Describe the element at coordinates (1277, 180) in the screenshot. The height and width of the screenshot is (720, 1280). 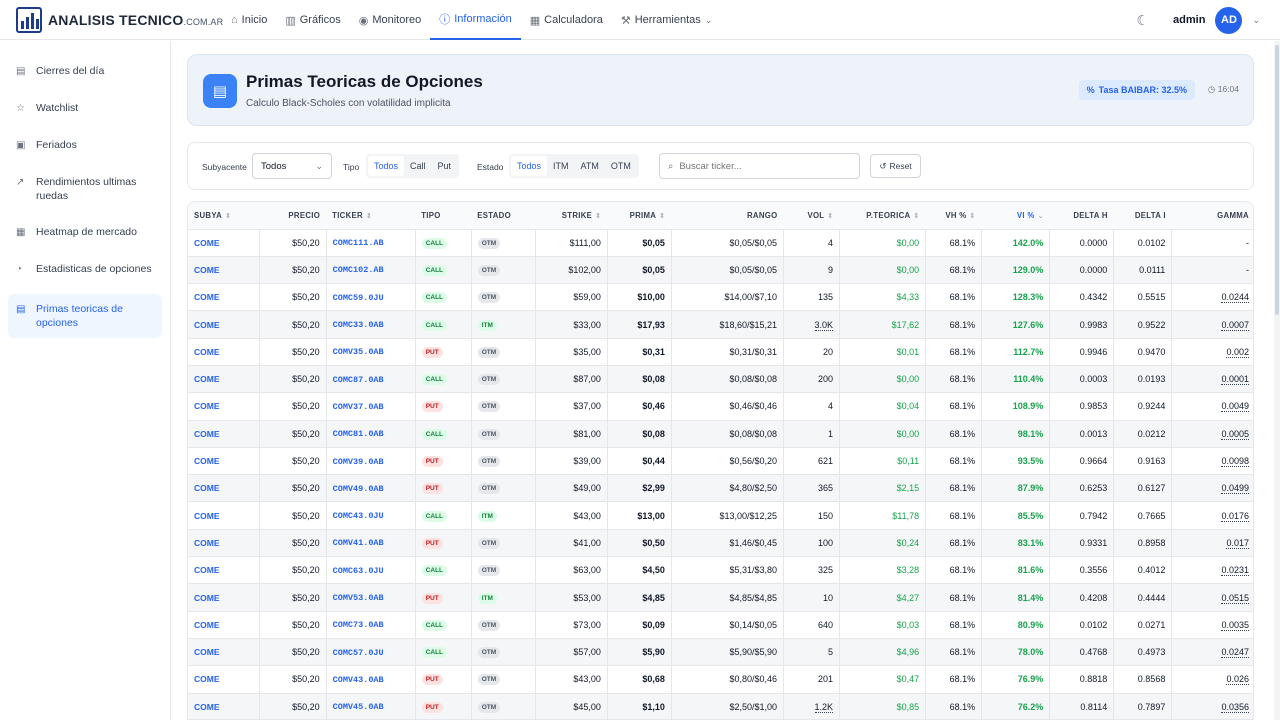
I see `scrollbar-thumb` at that location.